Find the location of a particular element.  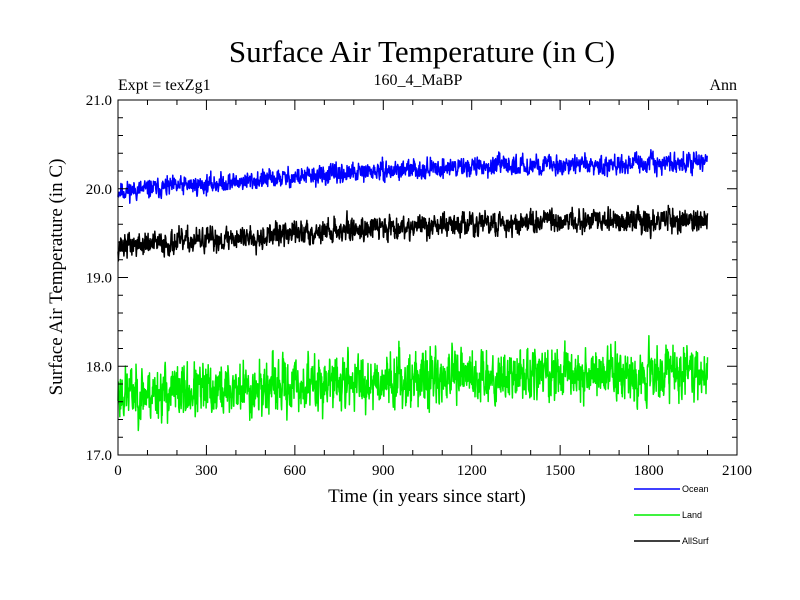

x-tick-label: 600 is located at coordinates (295, 471).